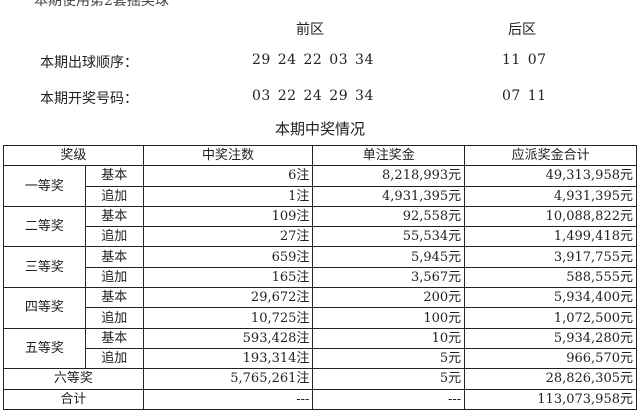 This screenshot has height=418, width=640. Describe the element at coordinates (389, 196) in the screenshot. I see `unit-prize: 4,931,395元` at that location.